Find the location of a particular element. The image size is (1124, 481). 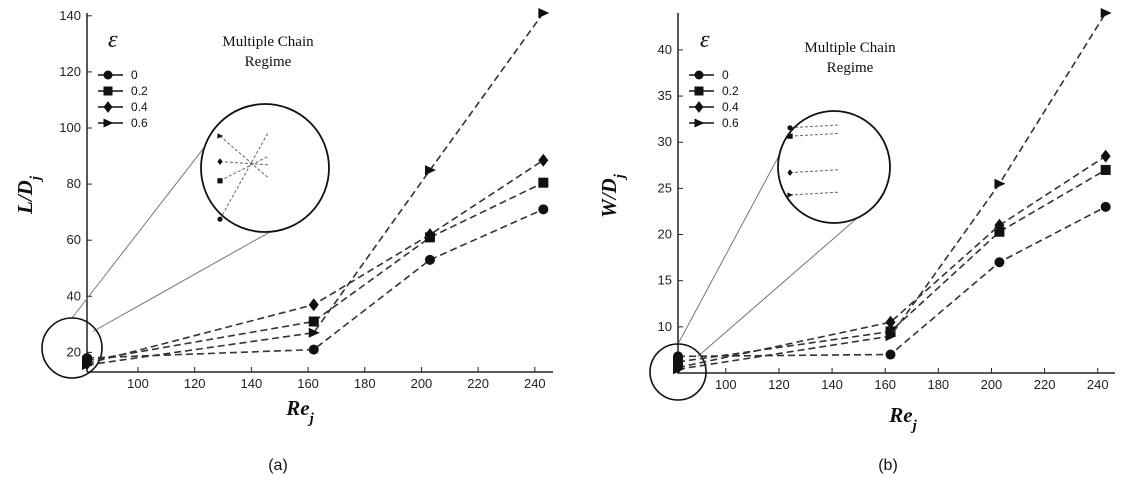

a-zoom-connector-line is located at coordinates (141, 228).